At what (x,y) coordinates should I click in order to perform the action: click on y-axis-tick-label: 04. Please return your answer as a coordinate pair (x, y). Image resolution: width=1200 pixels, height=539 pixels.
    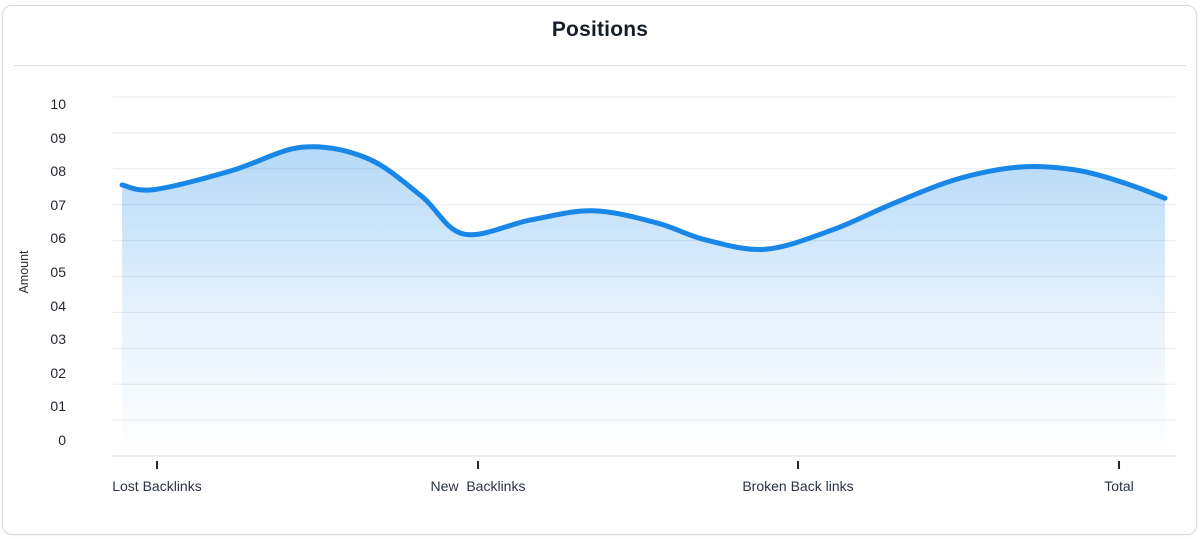
    Looking at the image, I should click on (58, 305).